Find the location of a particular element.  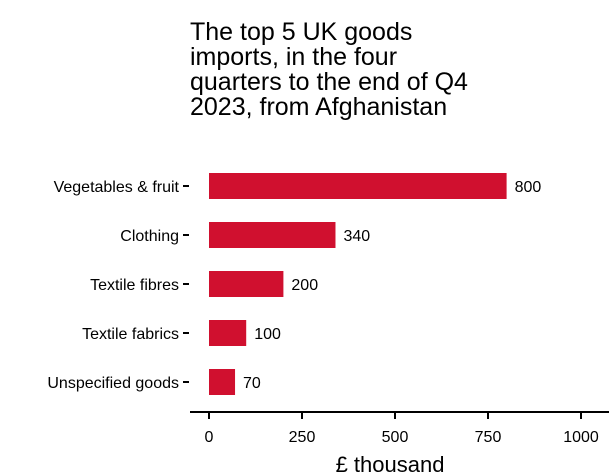

x-tick-label: 0 is located at coordinates (209, 437).